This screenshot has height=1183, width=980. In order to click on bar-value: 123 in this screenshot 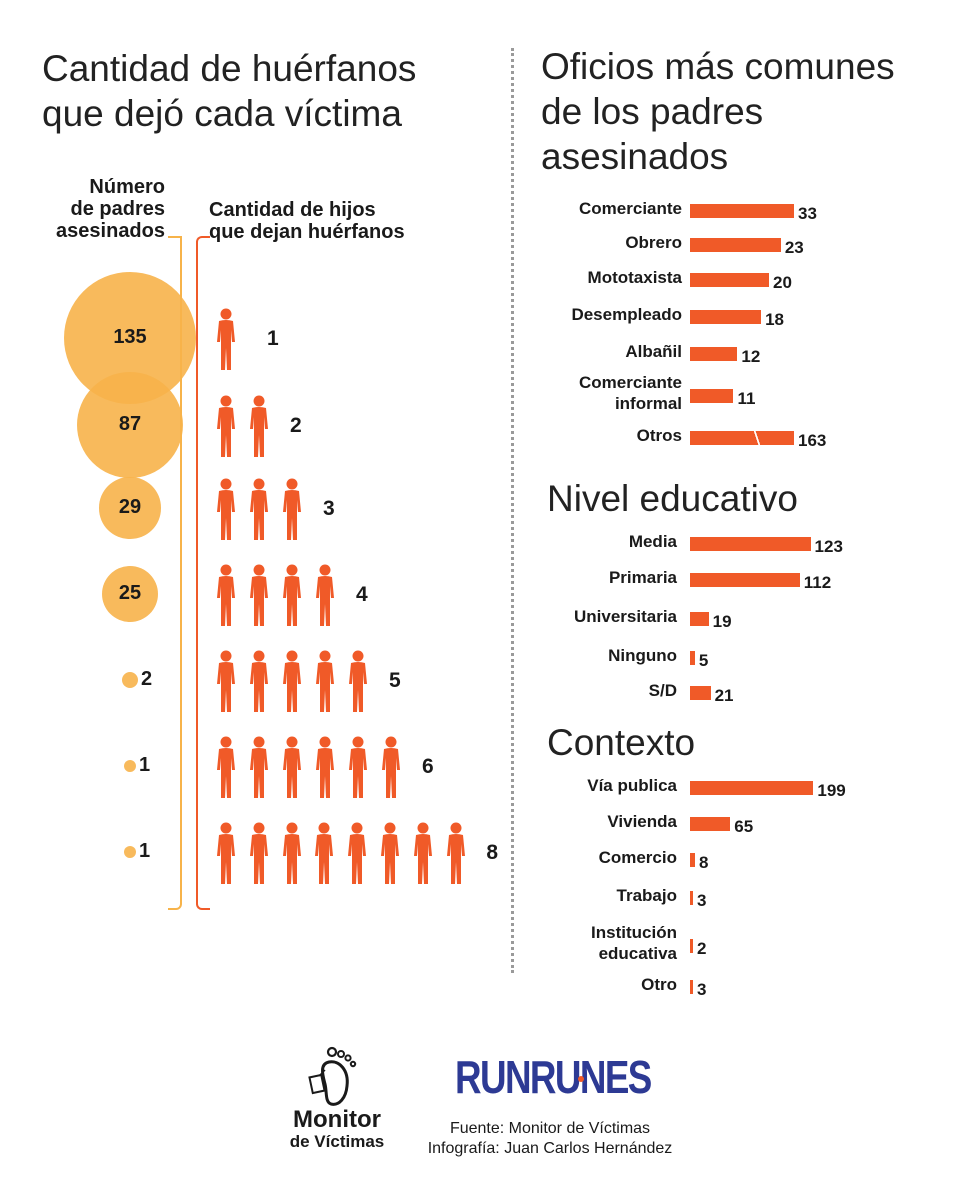, I will do `click(828, 546)`.